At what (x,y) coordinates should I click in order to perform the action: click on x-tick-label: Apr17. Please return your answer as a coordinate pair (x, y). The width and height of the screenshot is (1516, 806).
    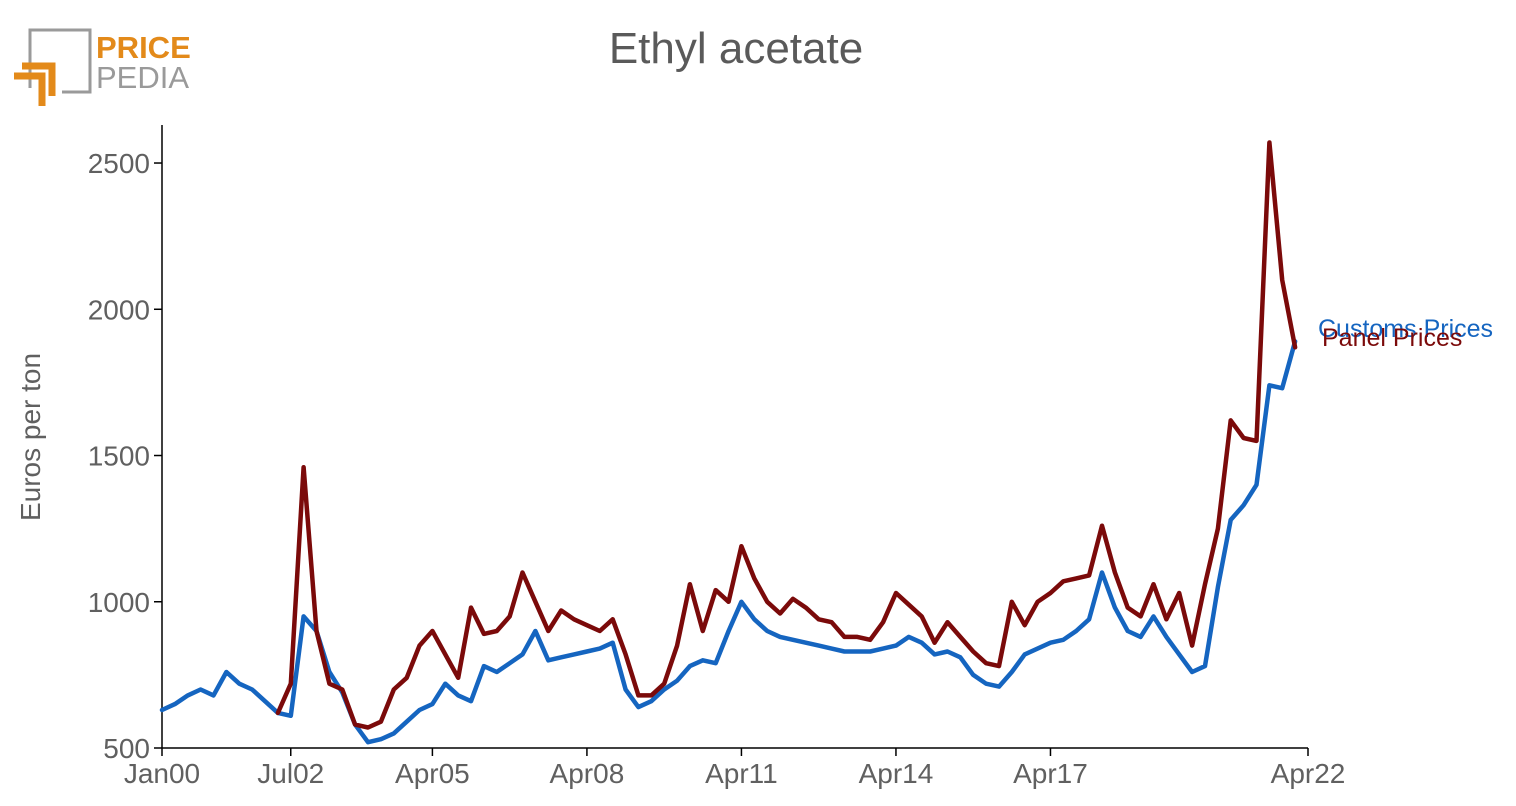
    Looking at the image, I should click on (1050, 773).